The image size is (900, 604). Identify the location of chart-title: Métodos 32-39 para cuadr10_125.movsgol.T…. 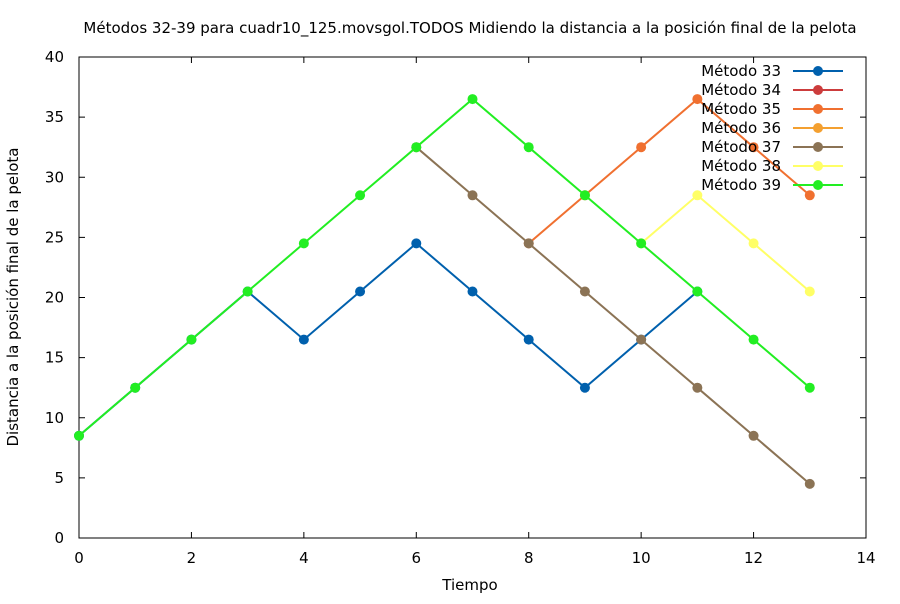
(469, 28).